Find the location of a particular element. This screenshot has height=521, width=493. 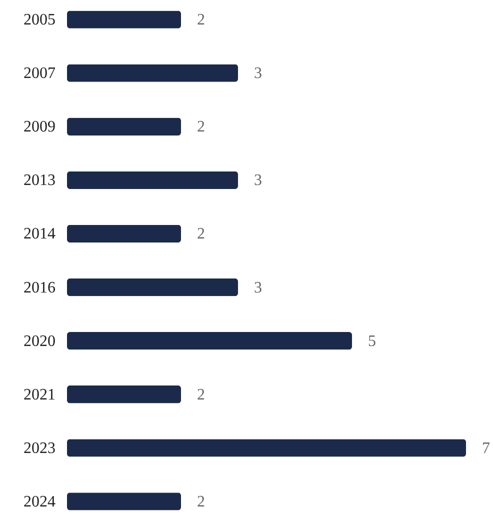

y-tick-label: 2020 is located at coordinates (40, 341).